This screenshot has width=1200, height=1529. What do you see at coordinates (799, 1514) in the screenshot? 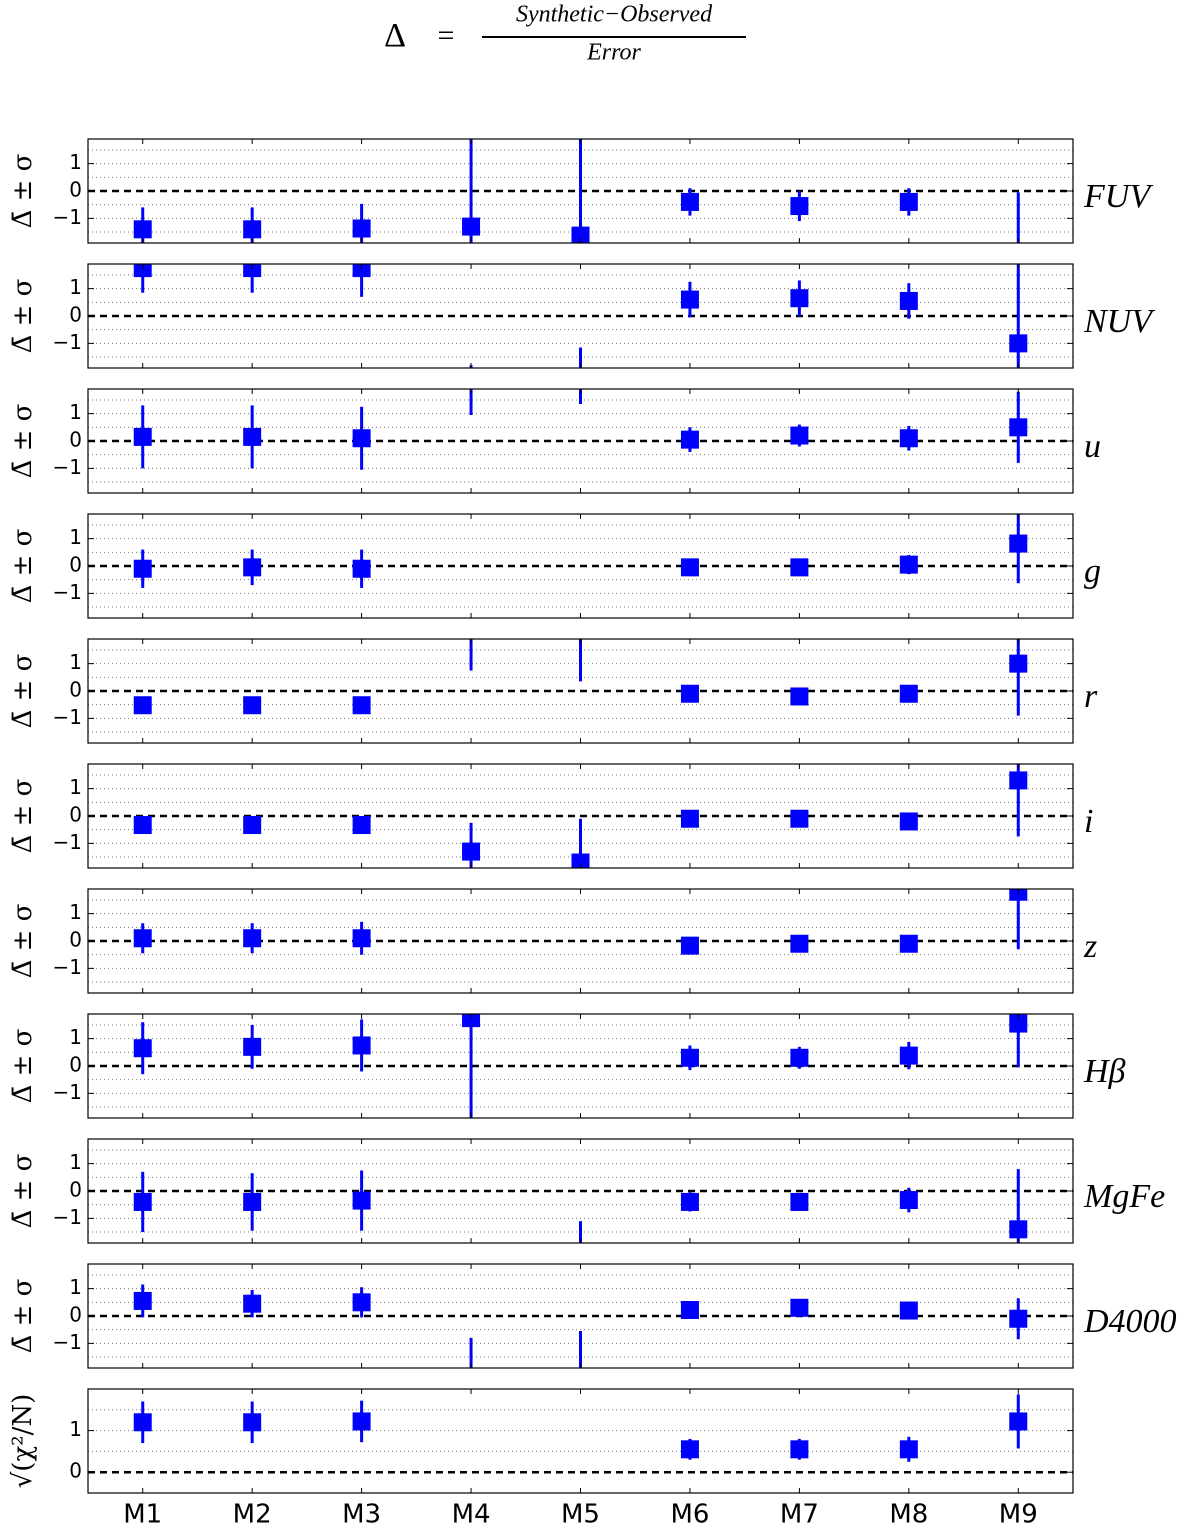
I see `x-tick-label: M7` at bounding box center [799, 1514].